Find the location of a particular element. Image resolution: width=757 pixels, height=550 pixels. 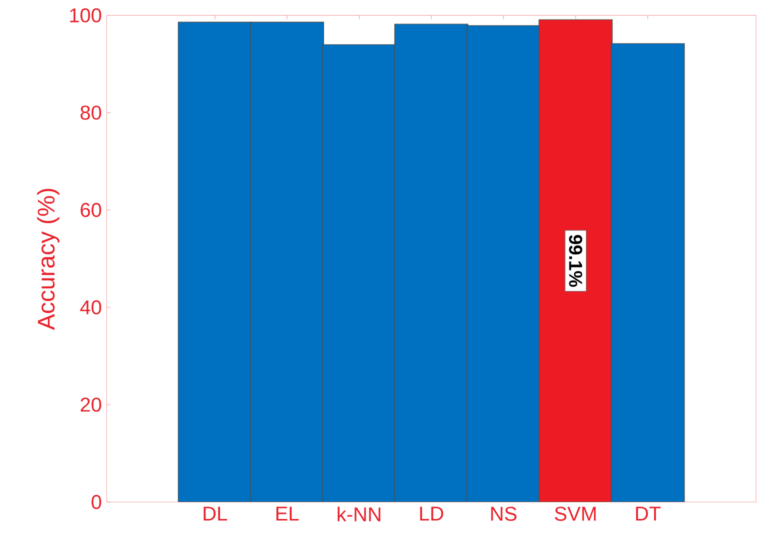

y-tick-label: 100 is located at coordinates (86, 15).